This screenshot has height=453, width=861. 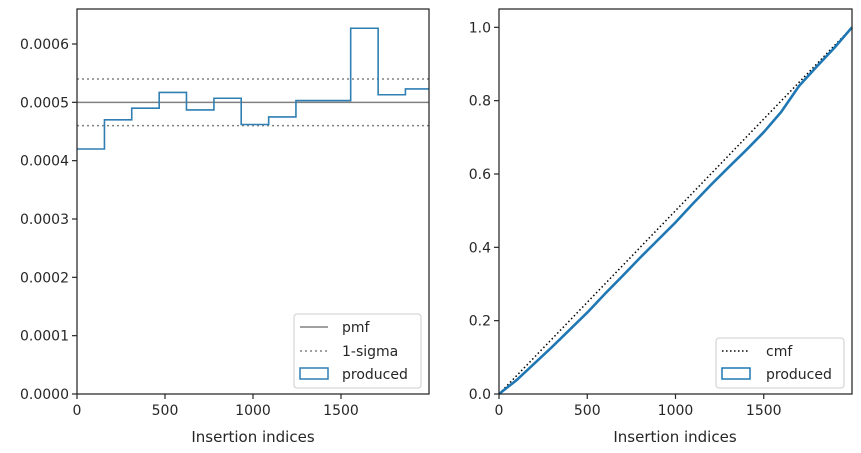 What do you see at coordinates (253, 411) in the screenshot?
I see `0-x-tick-label: 1000` at bounding box center [253, 411].